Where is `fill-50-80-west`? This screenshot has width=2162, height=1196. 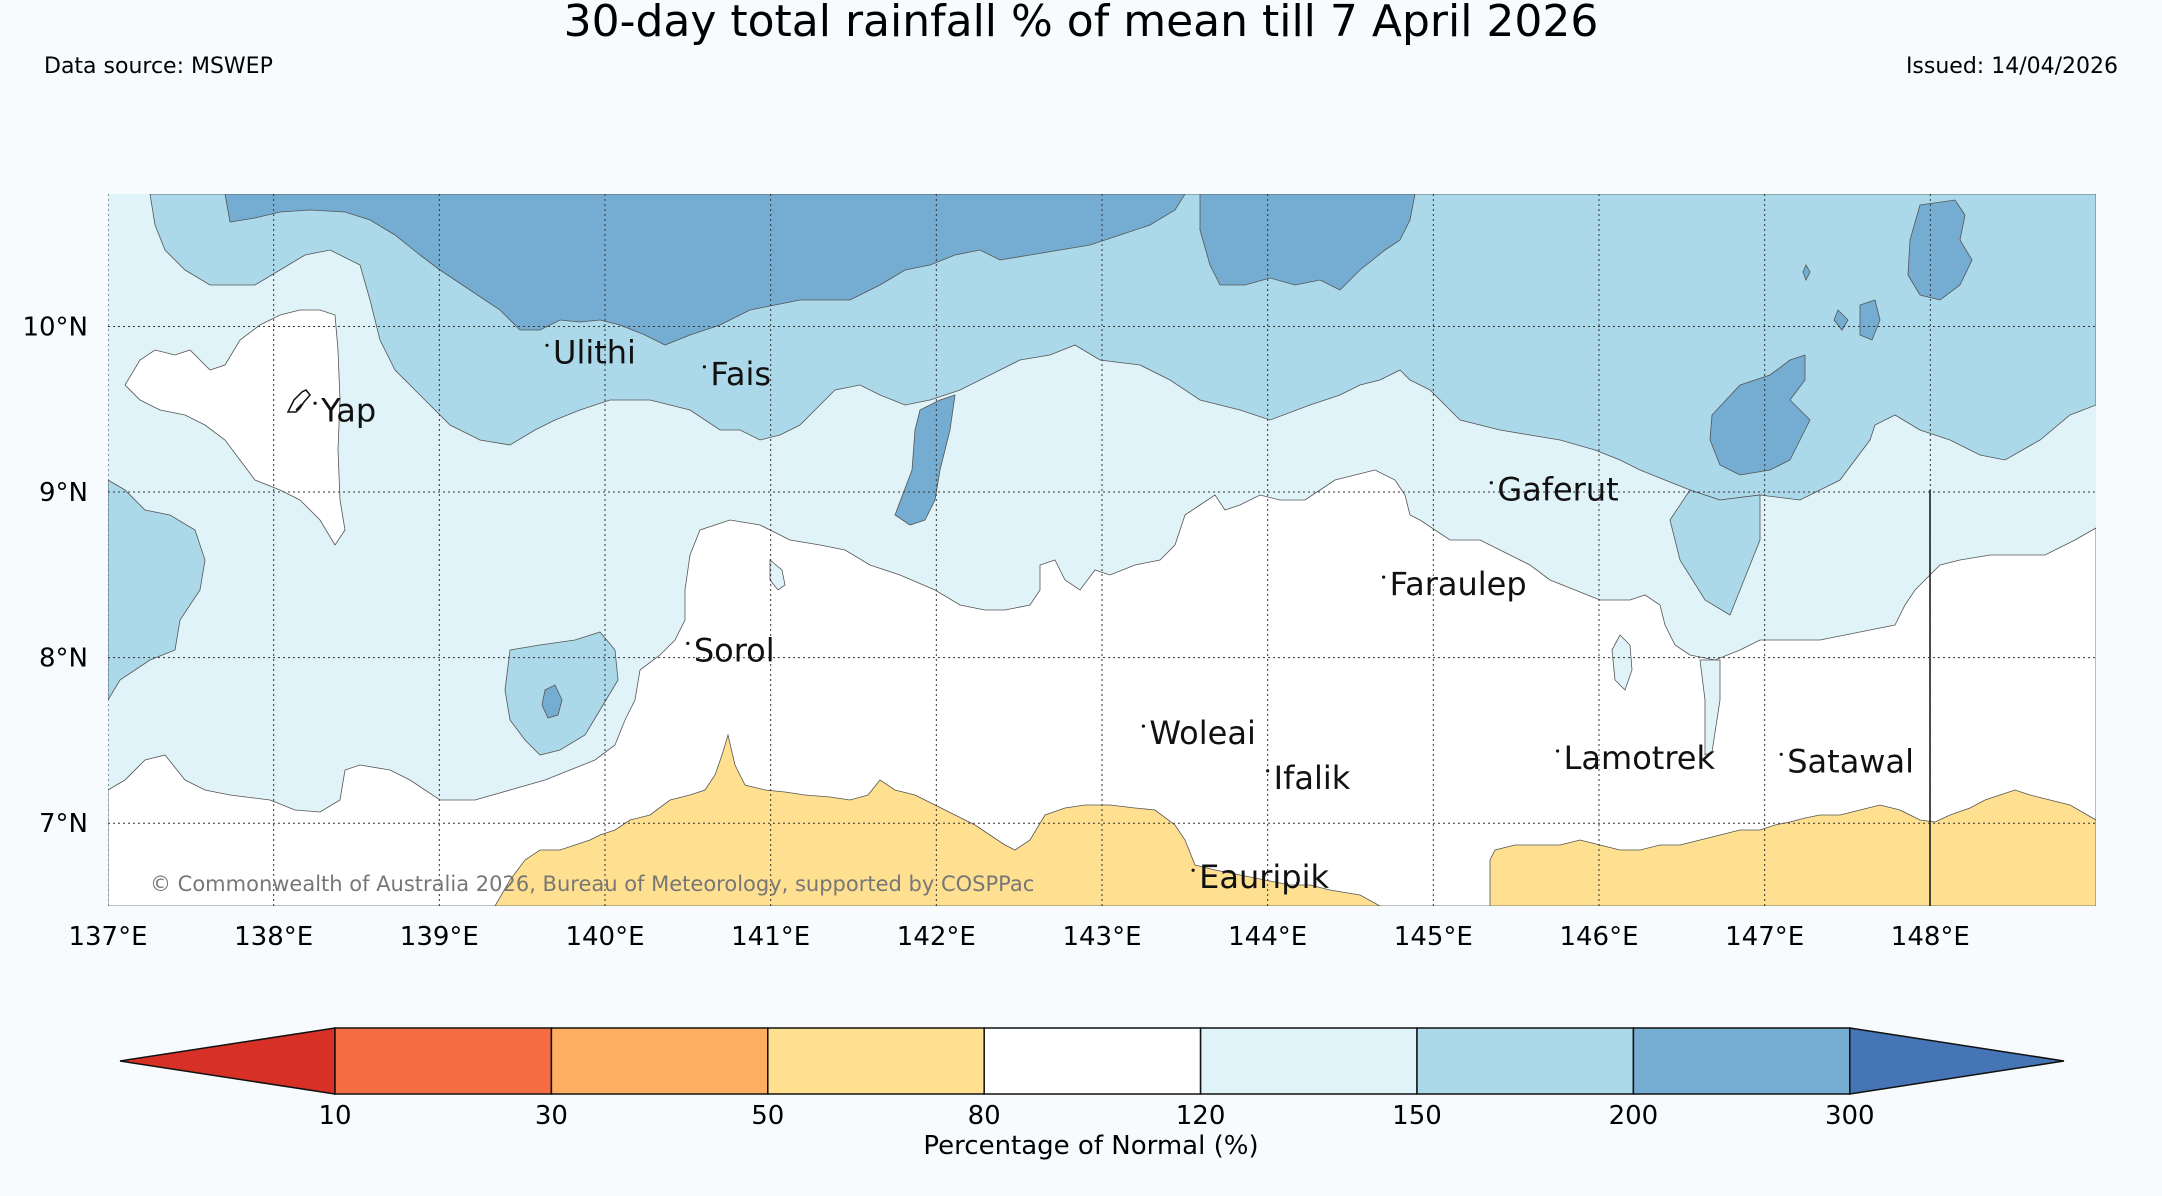 fill-50-80-west is located at coordinates (937, 819).